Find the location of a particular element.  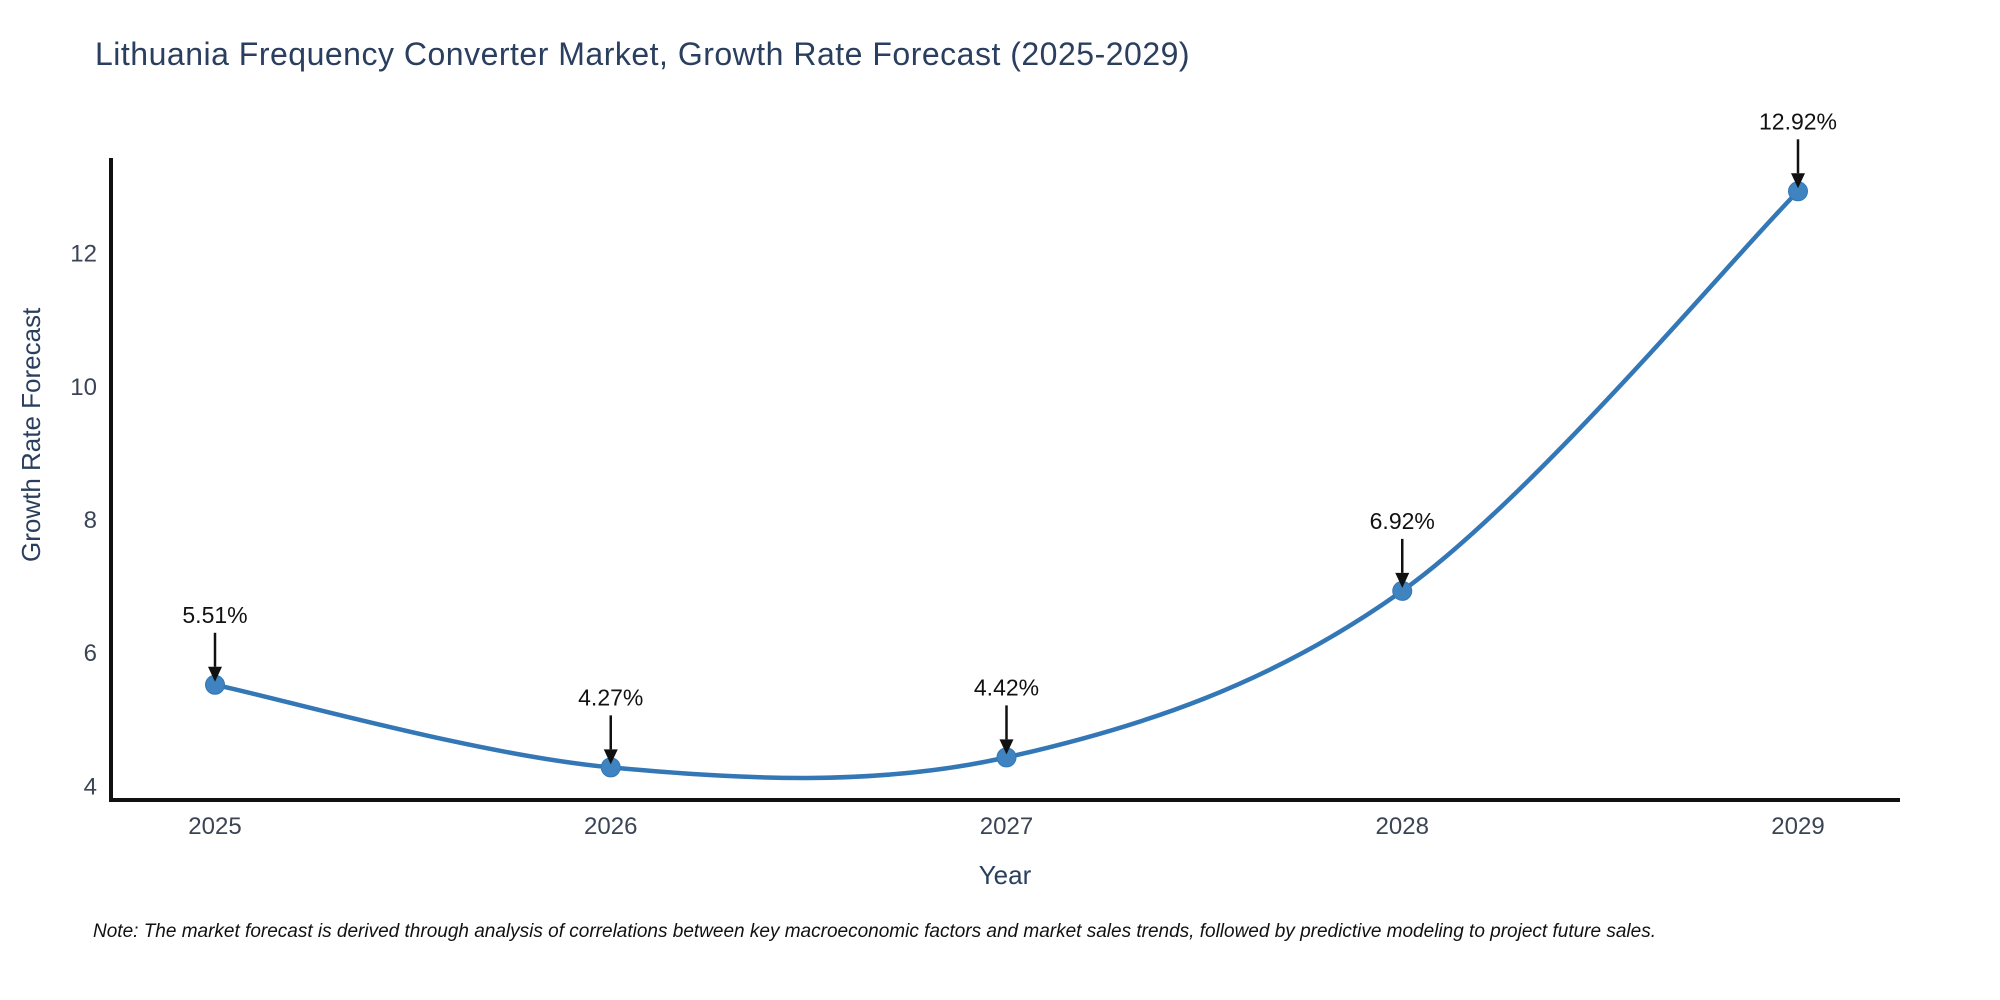

x-tick-label: 2025 is located at coordinates (214, 826).